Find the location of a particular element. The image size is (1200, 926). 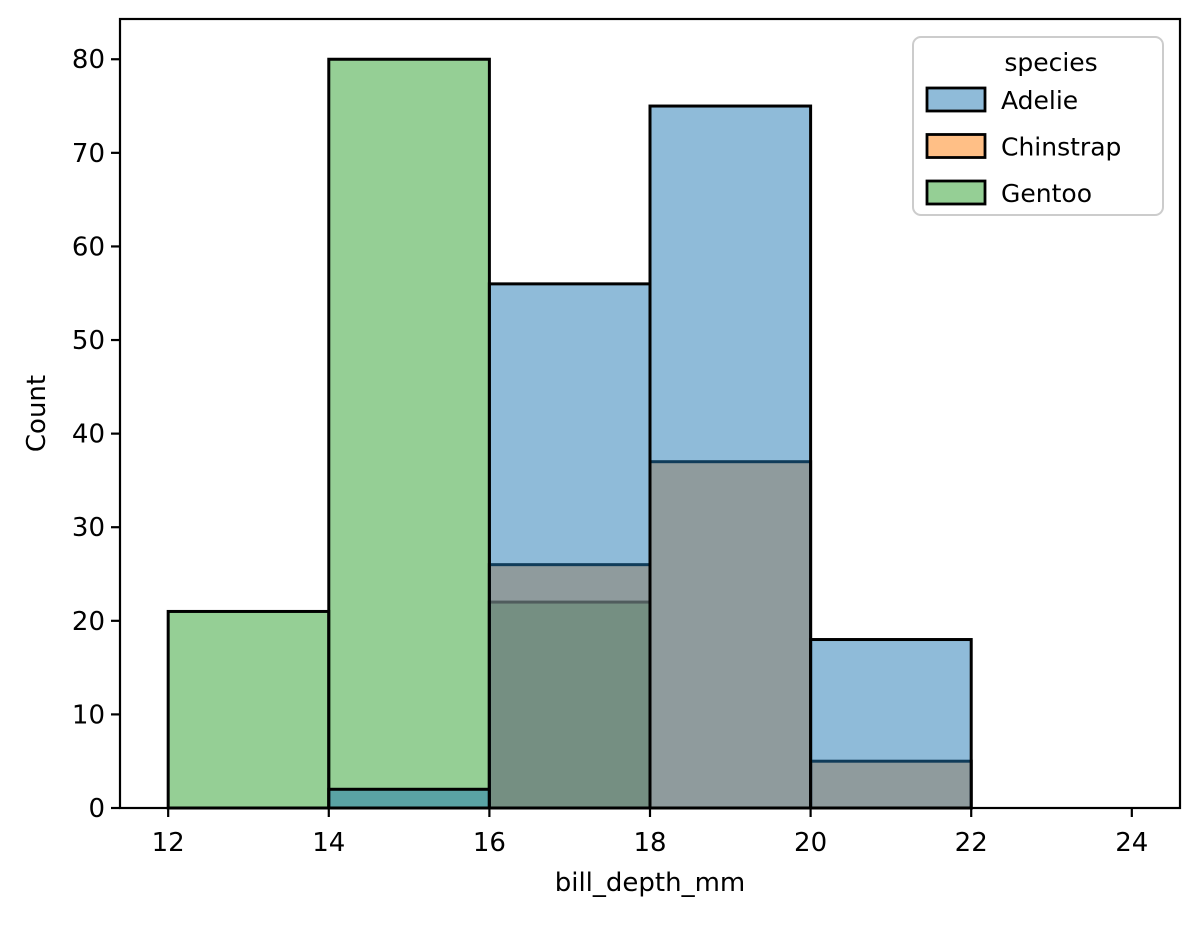

legend-swatch-chinstrap is located at coordinates (956, 146).